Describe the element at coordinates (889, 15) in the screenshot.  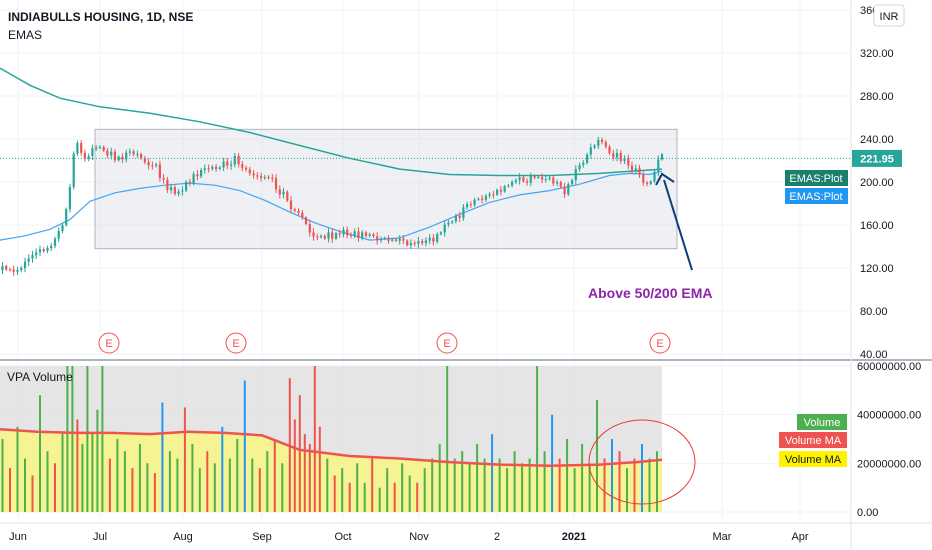
I see `currency-badge: INR` at that location.